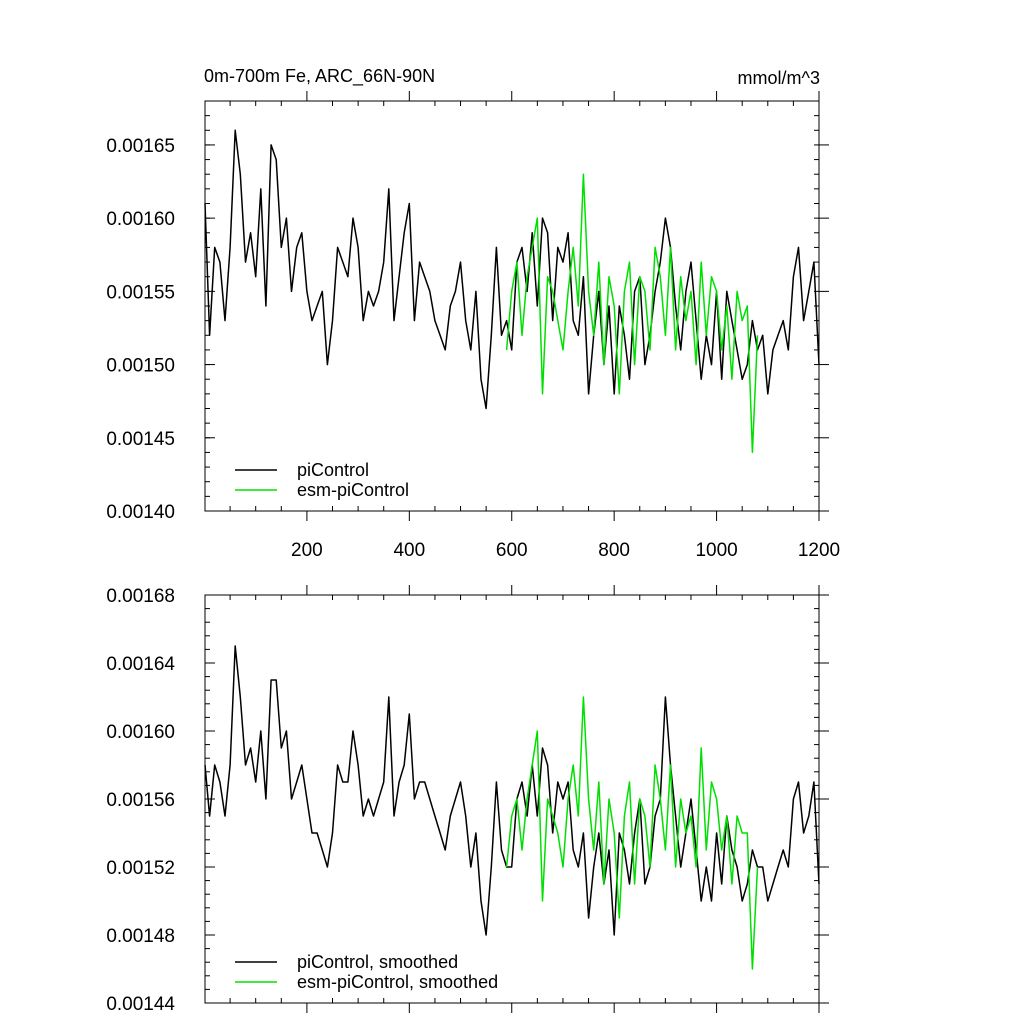  What do you see at coordinates (779, 78) in the screenshot?
I see `top-chart-units: mmol/m^3` at bounding box center [779, 78].